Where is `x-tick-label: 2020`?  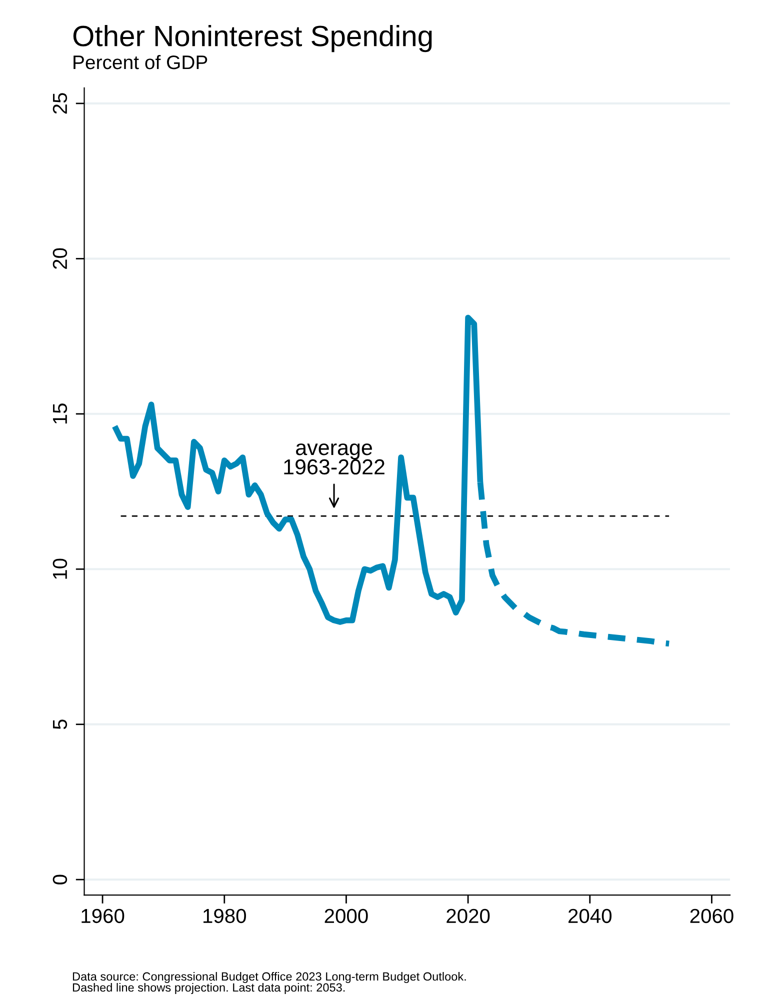 x-tick-label: 2020 is located at coordinates (468, 916).